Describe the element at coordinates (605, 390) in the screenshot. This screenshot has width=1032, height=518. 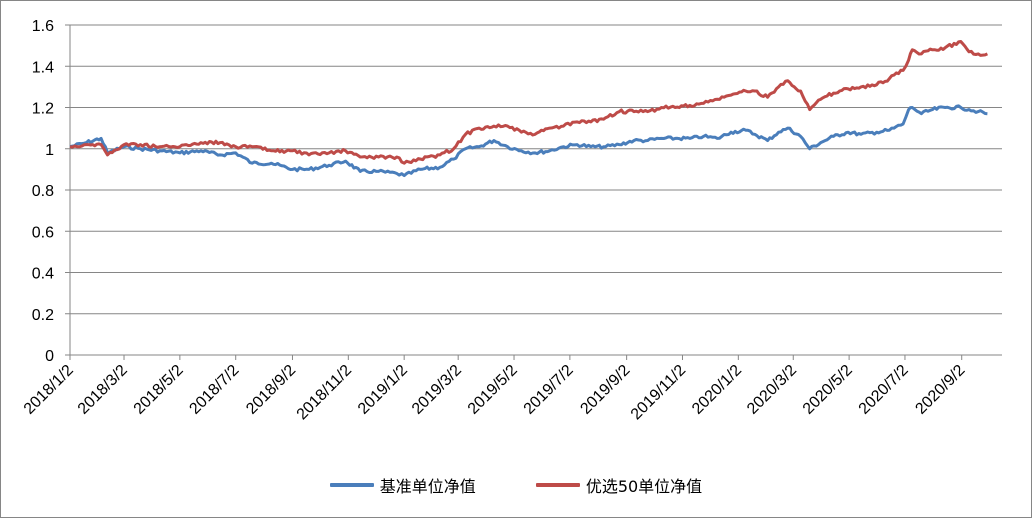
I see `x-tick-label: 2019/9/2` at that location.